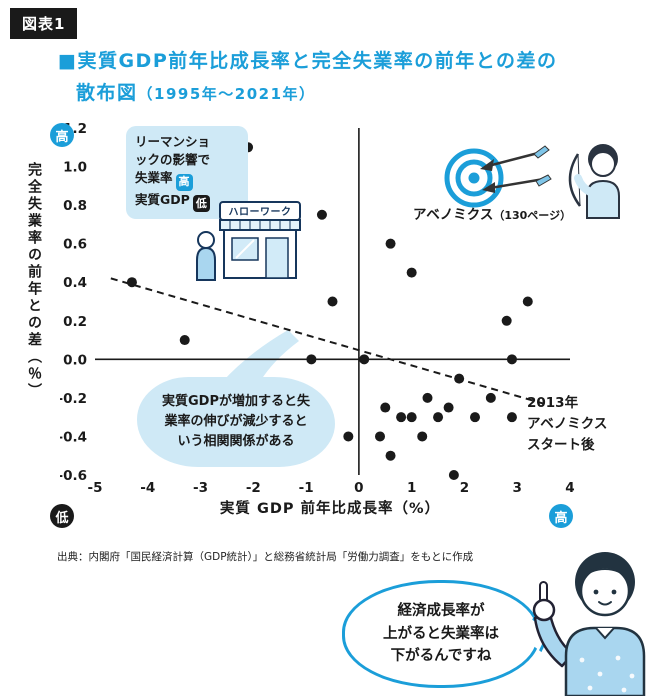  Describe the element at coordinates (184, 182) in the screenshot. I see `high-mini-badge: 高` at that location.